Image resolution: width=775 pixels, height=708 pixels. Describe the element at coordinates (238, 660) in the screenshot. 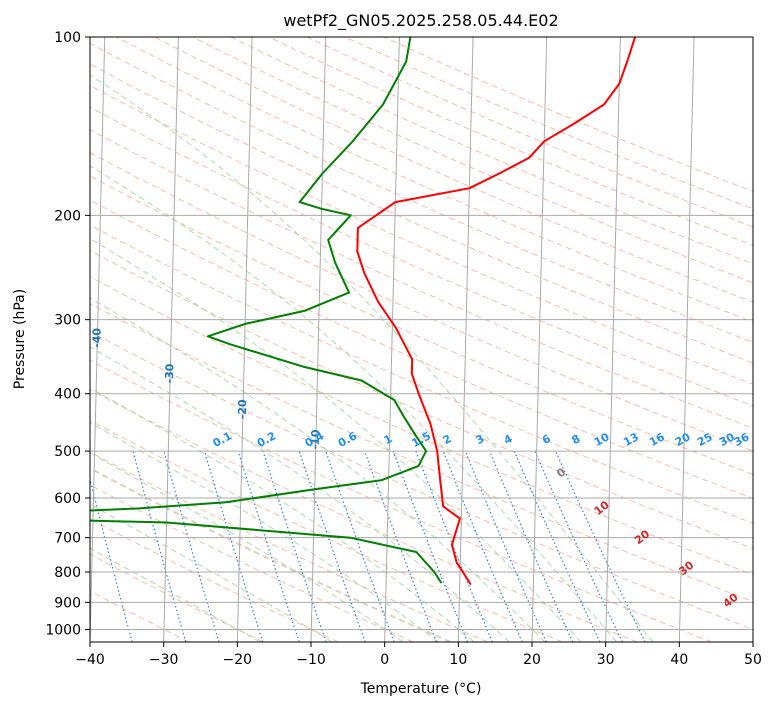

I see `x-tick-label: −20` at that location.